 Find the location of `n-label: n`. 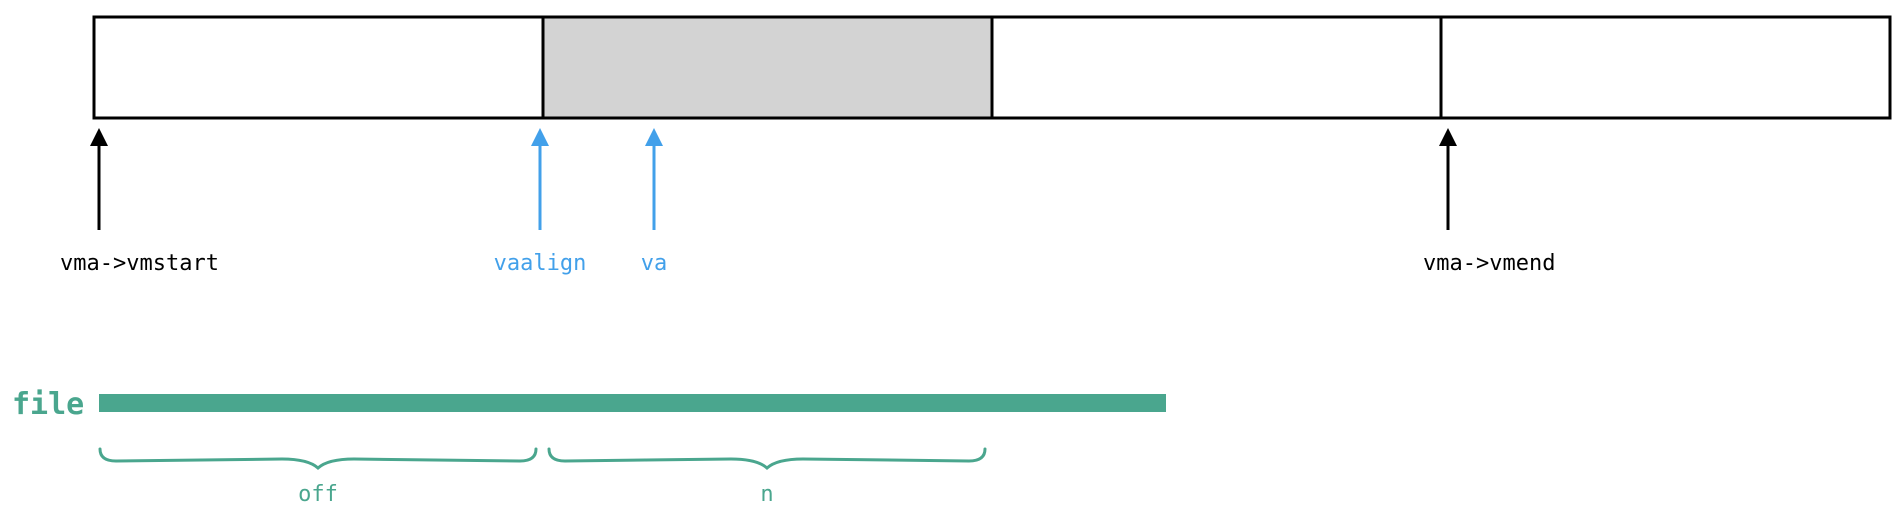

n-label: n is located at coordinates (766, 494).